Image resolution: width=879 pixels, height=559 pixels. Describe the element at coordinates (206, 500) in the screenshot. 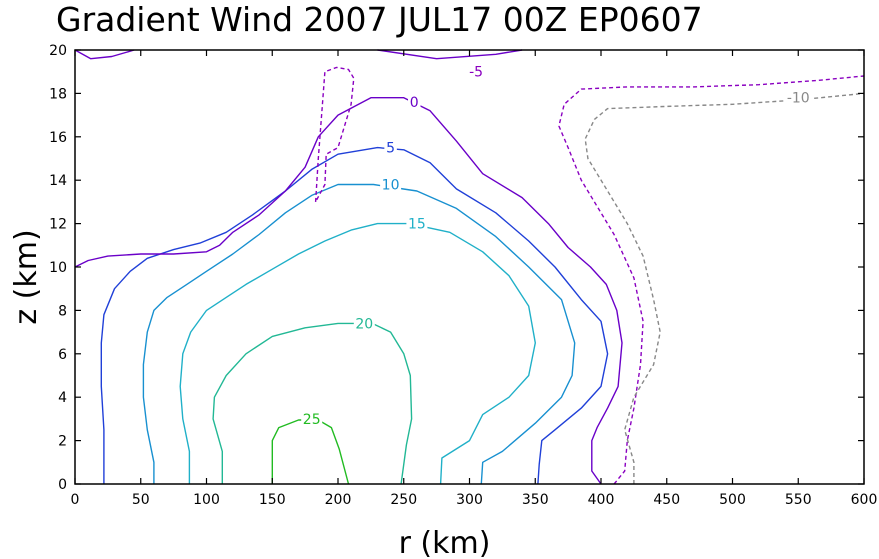

I see `x-tick-label: 100` at that location.